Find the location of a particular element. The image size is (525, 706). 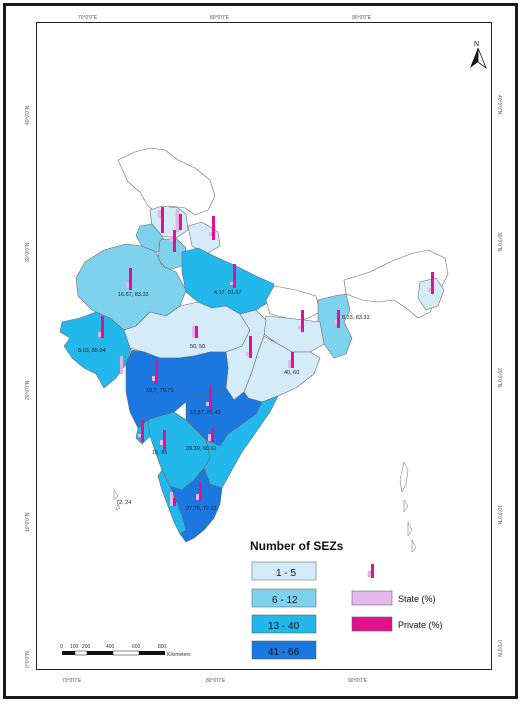

lat-tick-right: 20°0'0"N is located at coordinates (499, 378).